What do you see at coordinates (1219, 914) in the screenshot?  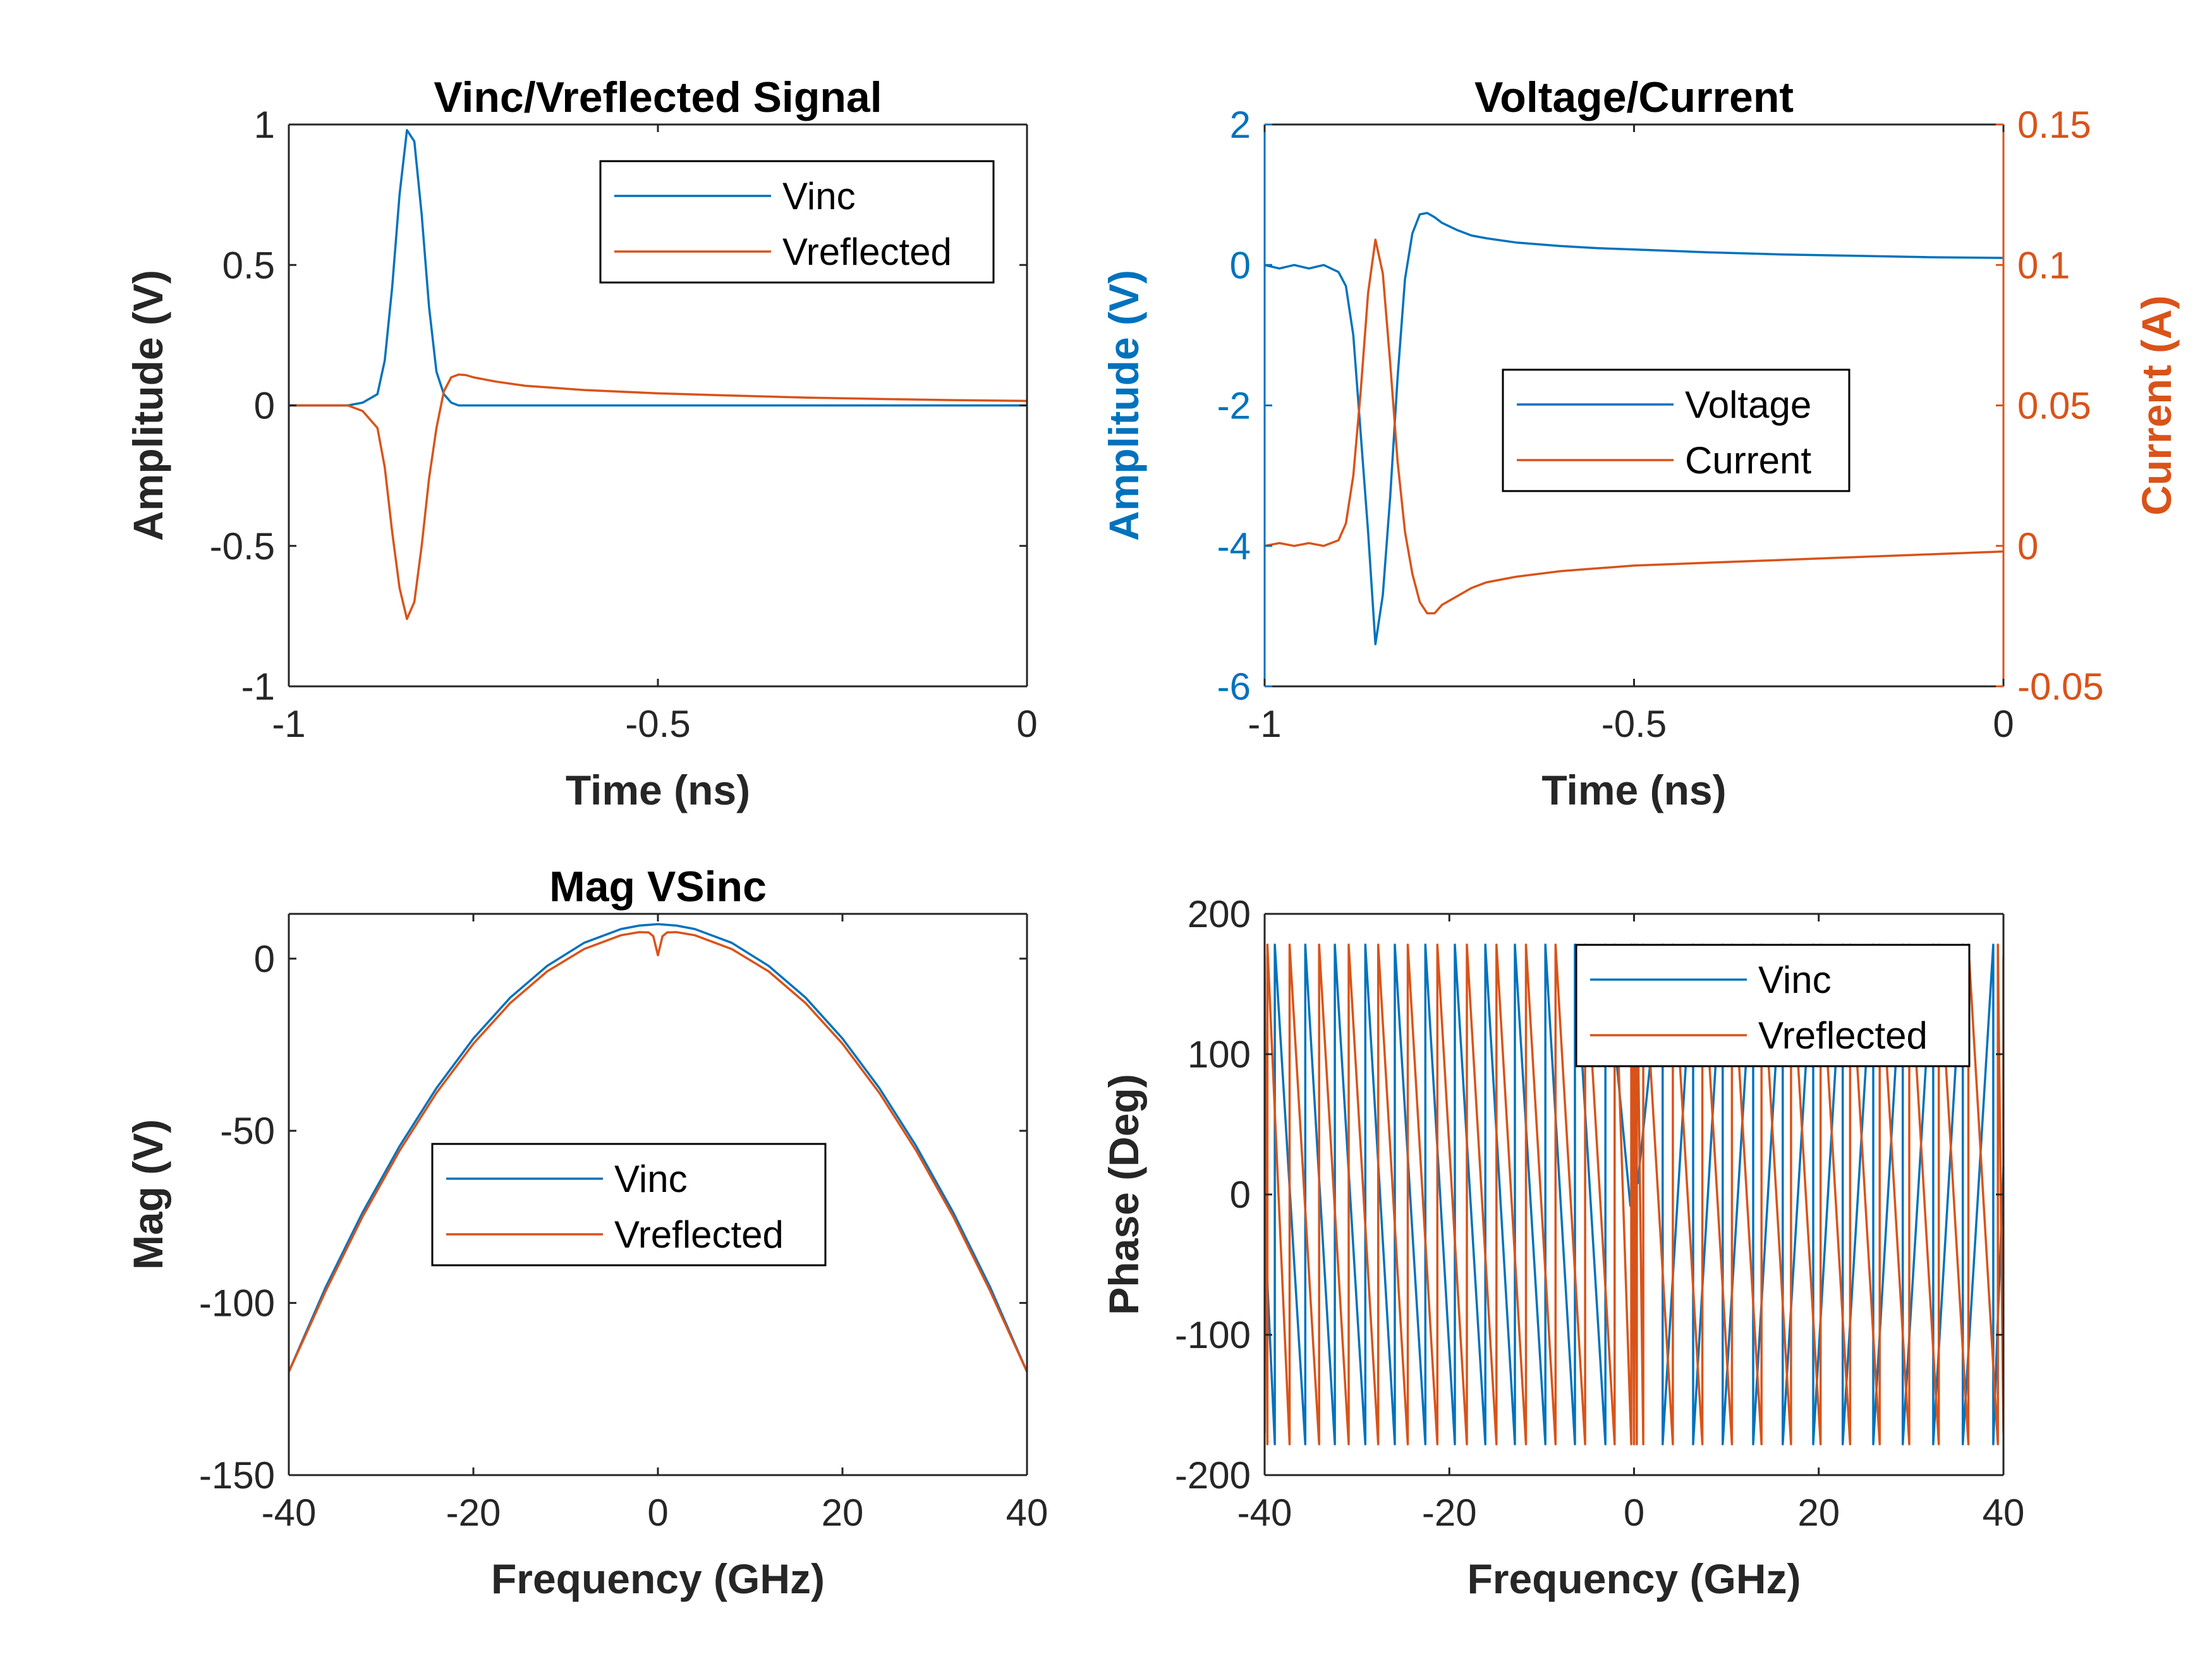 I see `y-tick-label: 200` at bounding box center [1219, 914].